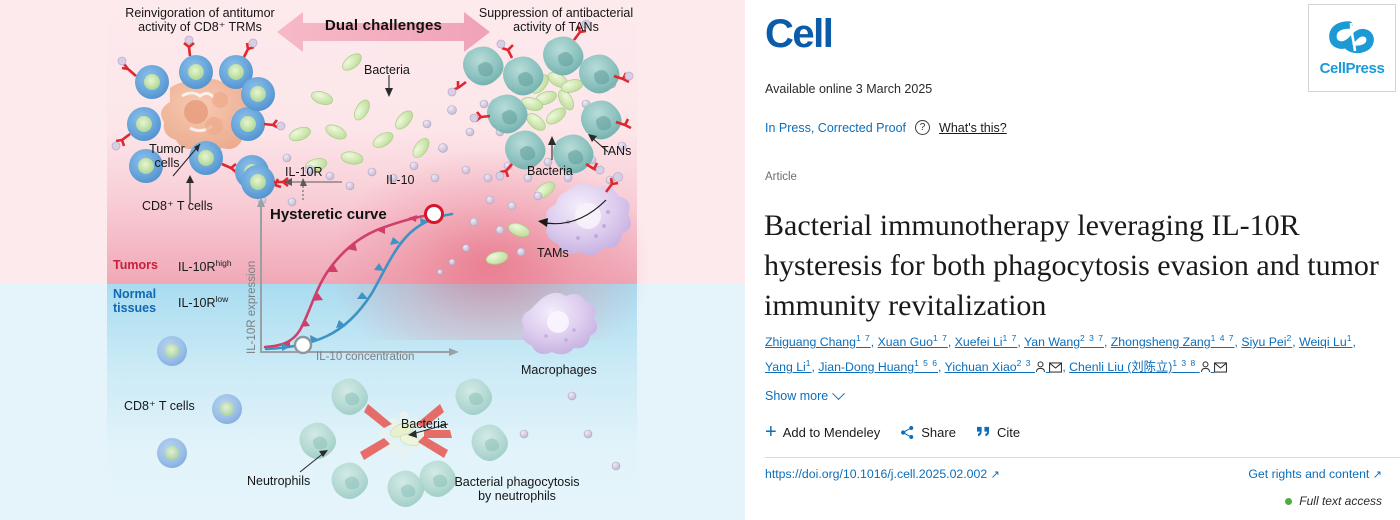  What do you see at coordinates (584, 214) in the screenshot?
I see `tam-cell` at bounding box center [584, 214].